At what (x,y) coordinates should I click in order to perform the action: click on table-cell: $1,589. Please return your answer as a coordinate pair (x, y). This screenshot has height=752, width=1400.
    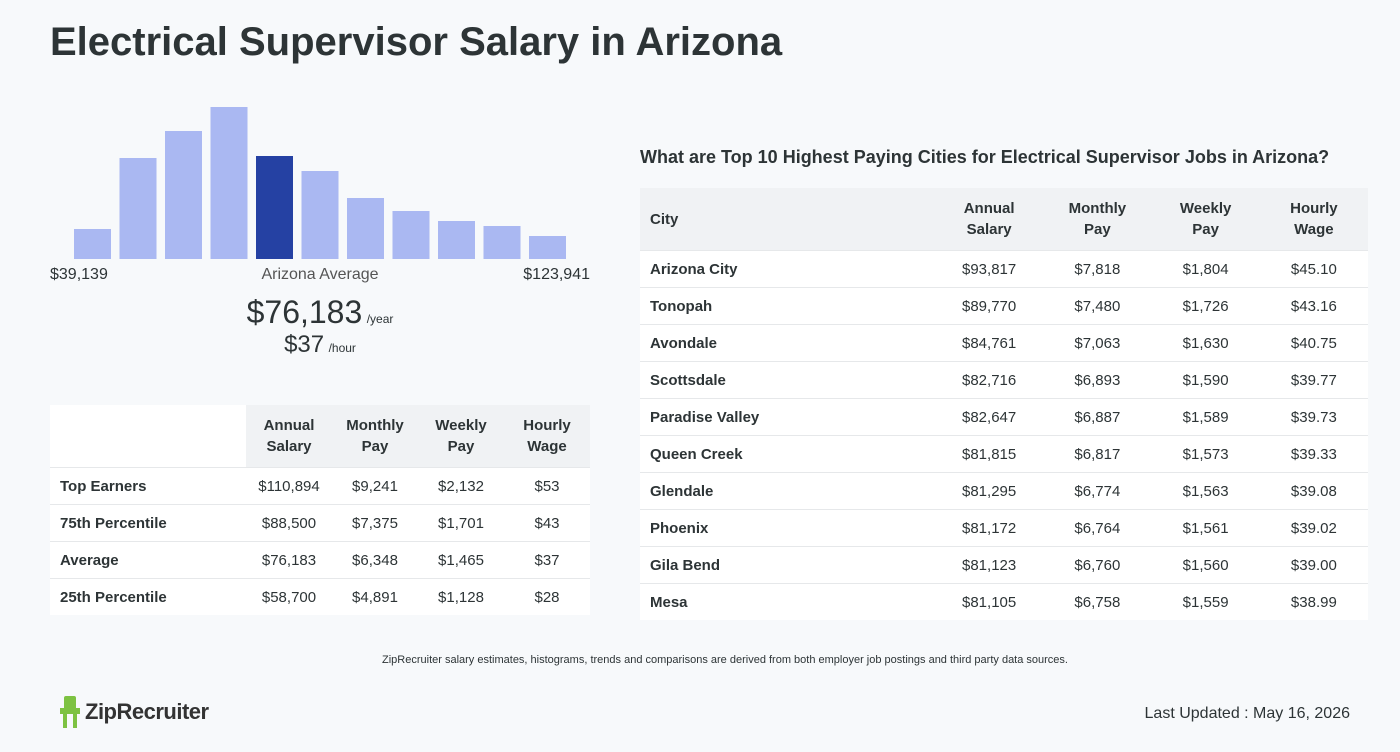
    Looking at the image, I should click on (1205, 417).